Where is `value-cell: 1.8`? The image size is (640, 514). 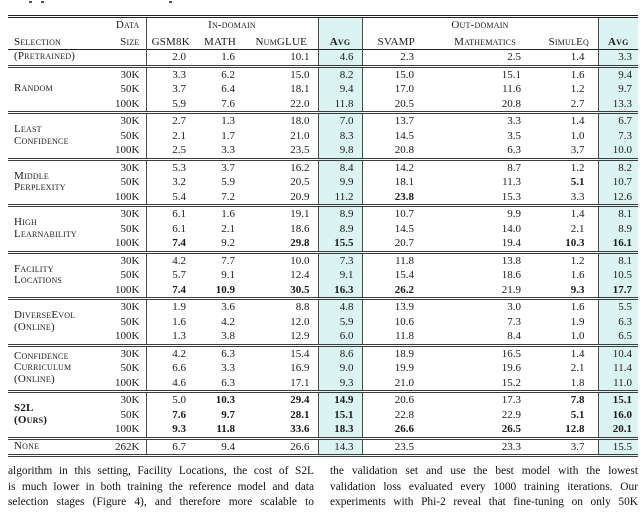
value-cell: 1.8 is located at coordinates (577, 382).